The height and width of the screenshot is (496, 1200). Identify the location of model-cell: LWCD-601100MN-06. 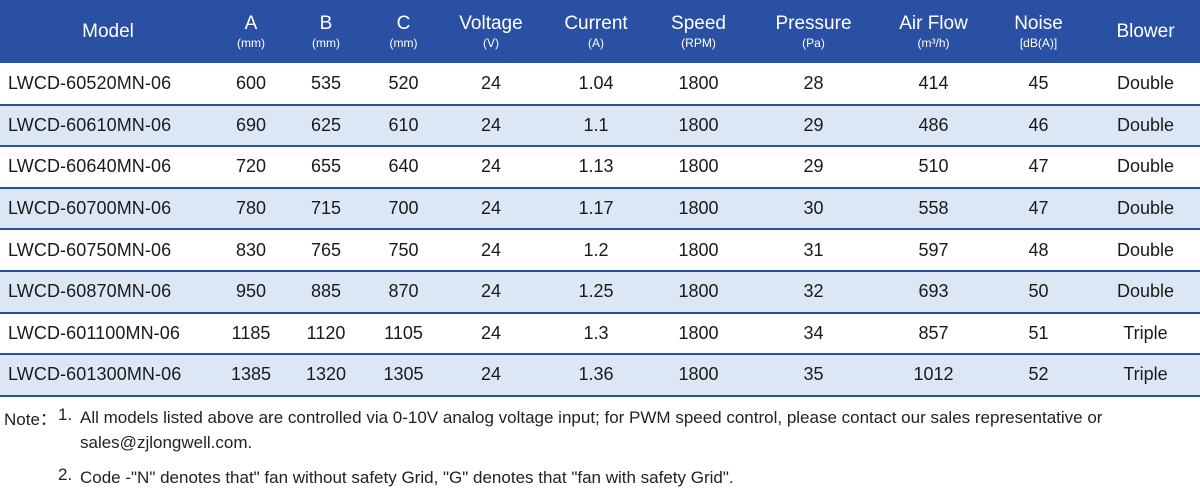
(108, 334).